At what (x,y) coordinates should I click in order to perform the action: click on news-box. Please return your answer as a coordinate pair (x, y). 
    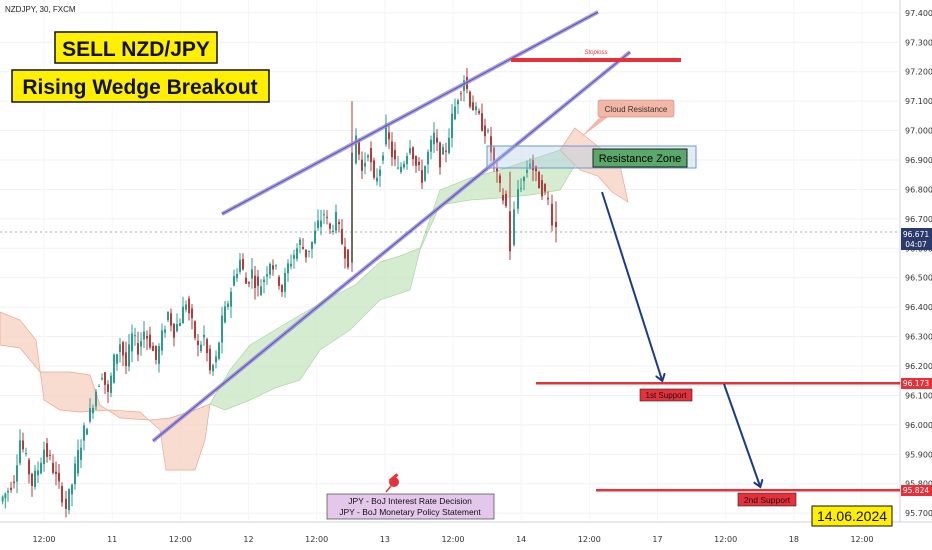
    Looking at the image, I should click on (410, 506).